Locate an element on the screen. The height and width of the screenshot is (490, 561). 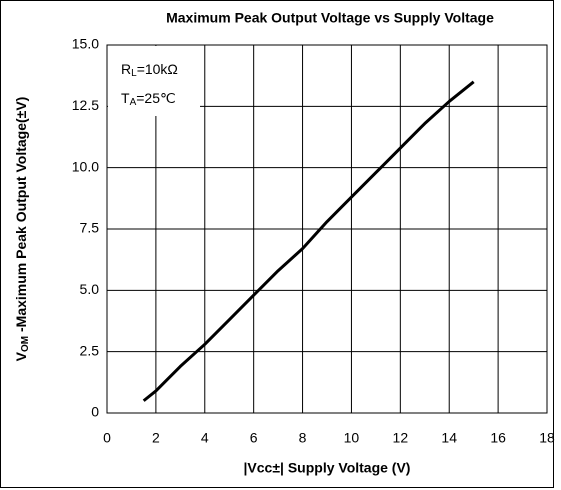
y-tick-label: 0 is located at coordinates (95, 412).